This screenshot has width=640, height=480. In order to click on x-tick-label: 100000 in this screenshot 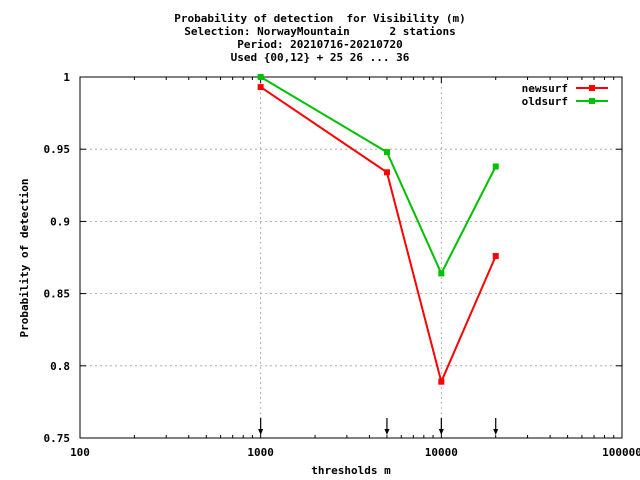, I will do `click(621, 452)`.